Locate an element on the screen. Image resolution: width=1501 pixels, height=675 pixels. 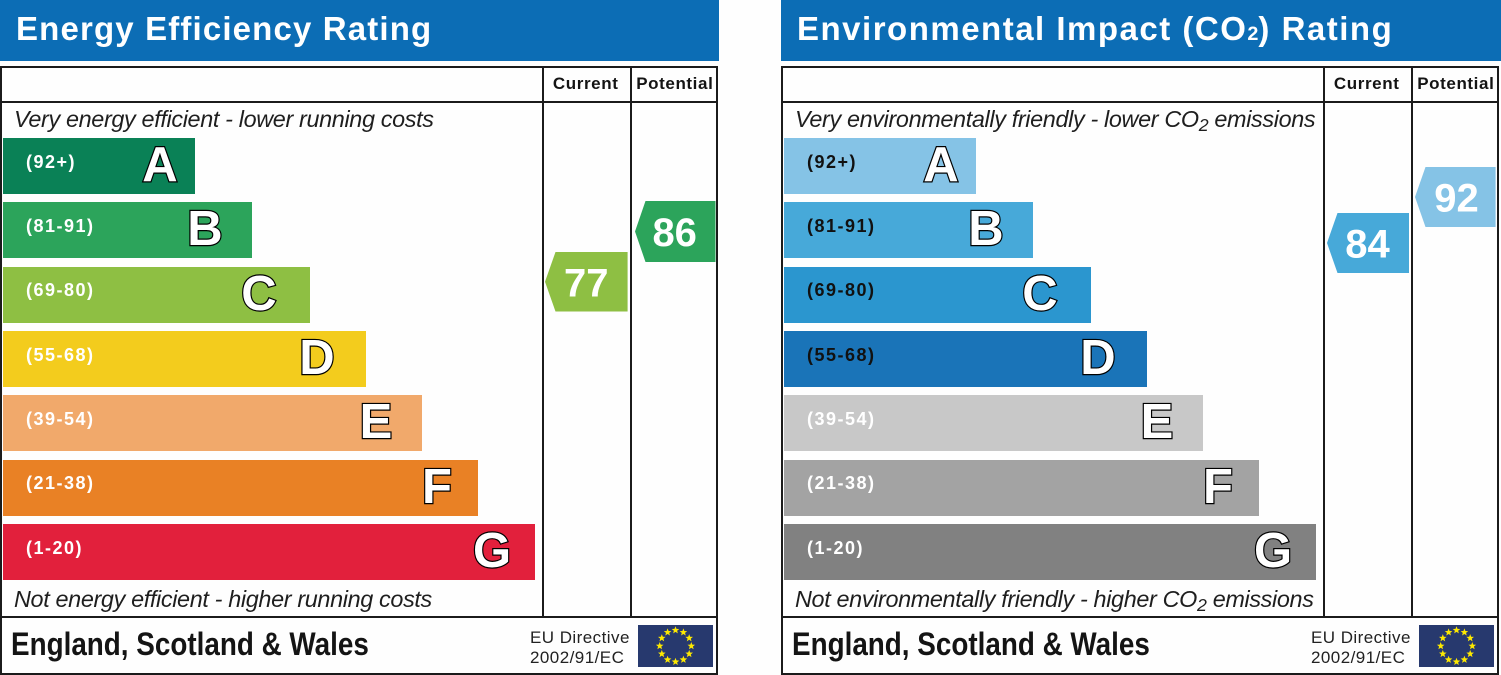
svg-text: 86 is located at coordinates (675, 233).